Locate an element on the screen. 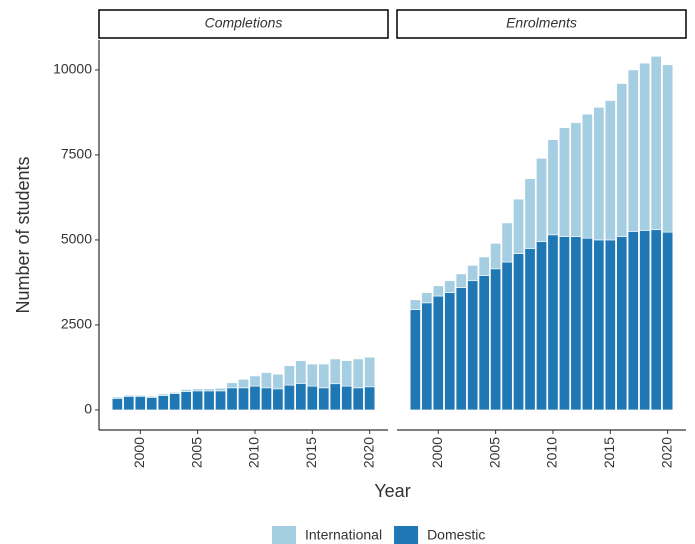  x-tick-label: 2005 is located at coordinates (494, 452).